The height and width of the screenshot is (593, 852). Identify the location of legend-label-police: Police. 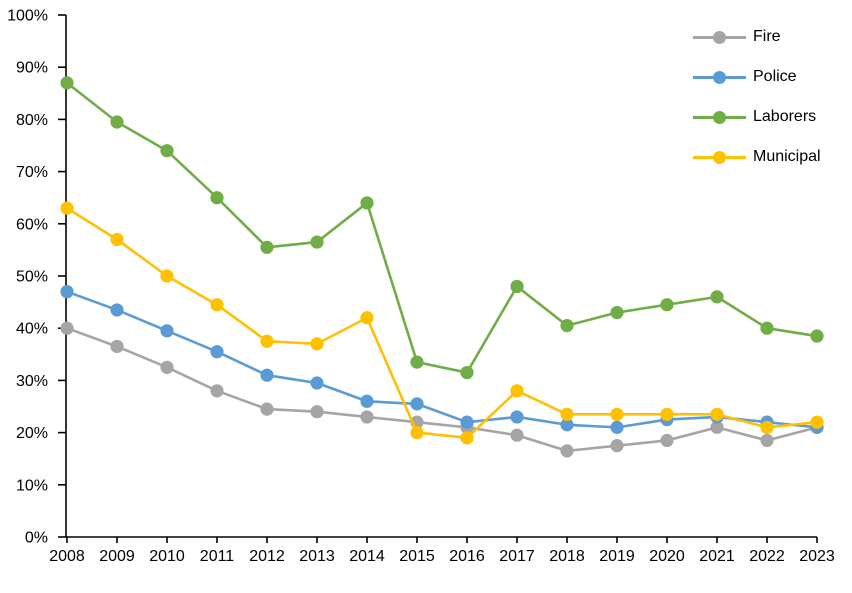
(775, 76).